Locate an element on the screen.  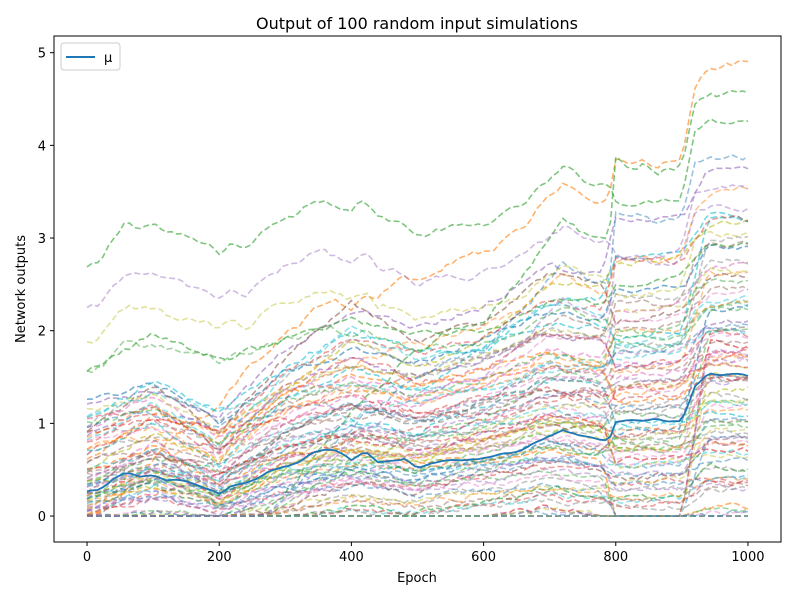
x-tick-label: 0 is located at coordinates (87, 557).